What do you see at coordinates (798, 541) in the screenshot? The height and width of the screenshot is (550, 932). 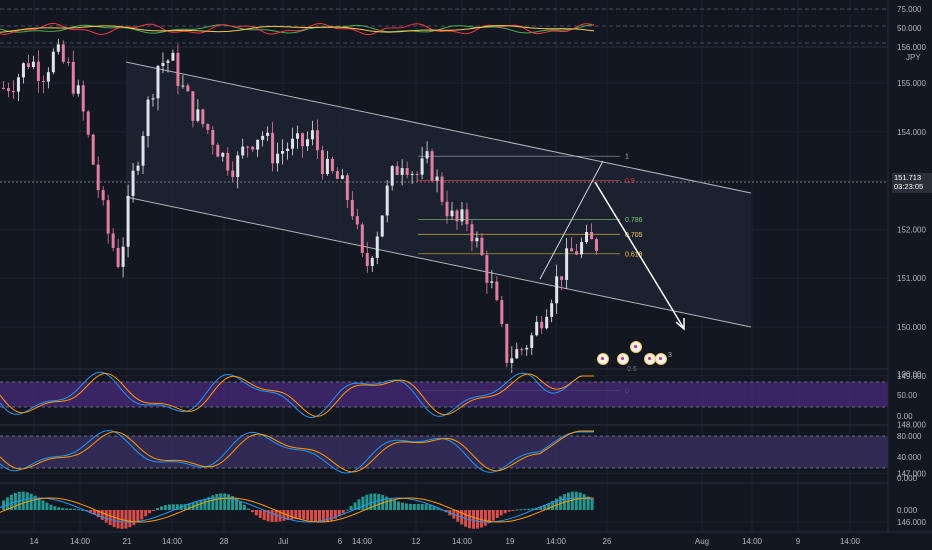 I see `time-axis-label: 9` at bounding box center [798, 541].